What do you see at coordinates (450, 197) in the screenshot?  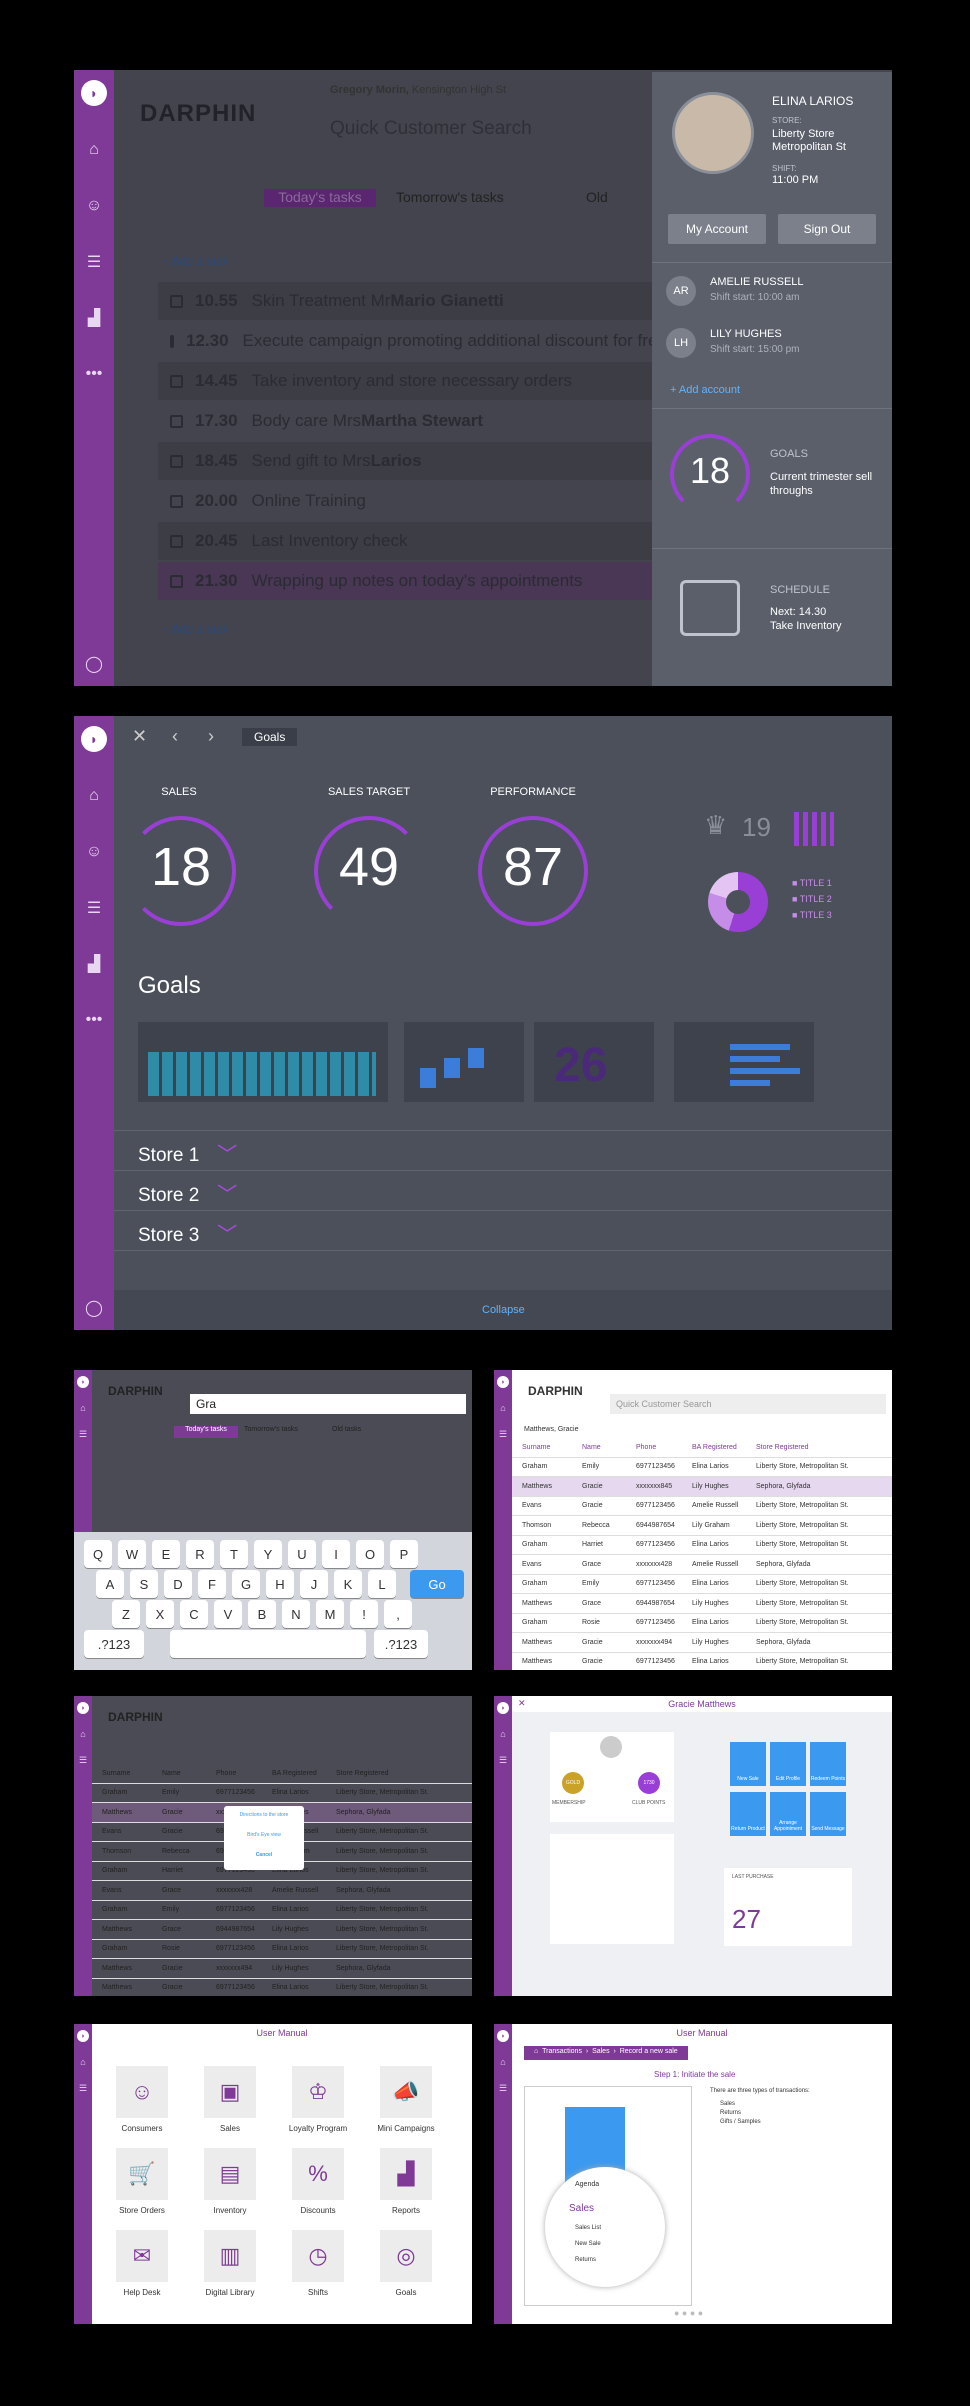 I see `tab-tomorrow: Tomorrow's tasks` at bounding box center [450, 197].